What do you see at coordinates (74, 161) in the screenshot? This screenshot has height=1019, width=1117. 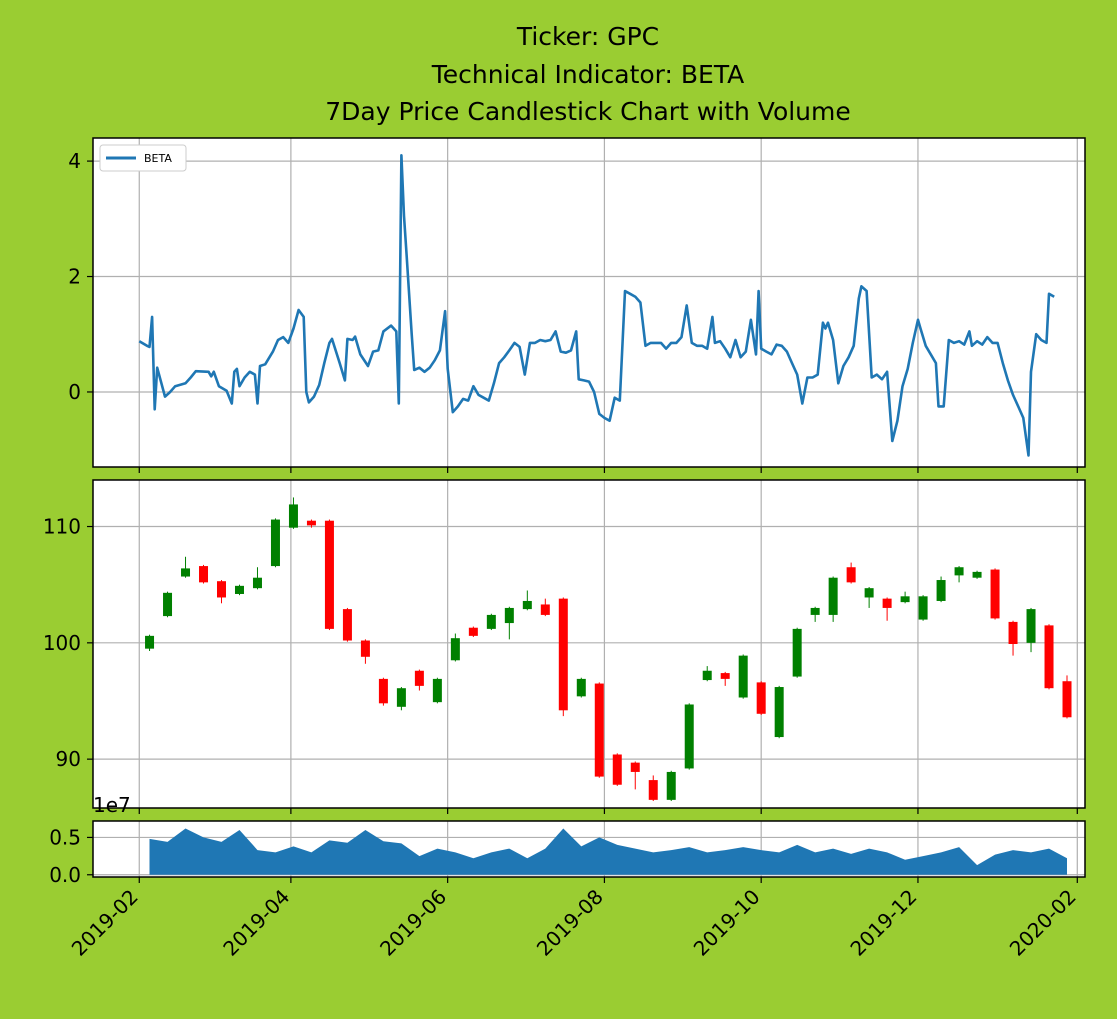 I see `y-tick-label: 4` at bounding box center [74, 161].